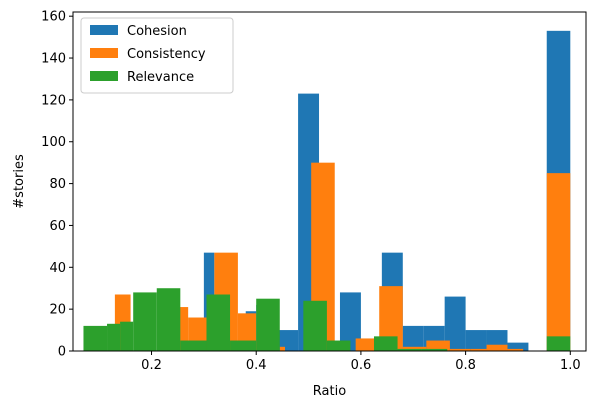  What do you see at coordinates (19, 181) in the screenshot?
I see `y-axis-label: #stories` at bounding box center [19, 181].